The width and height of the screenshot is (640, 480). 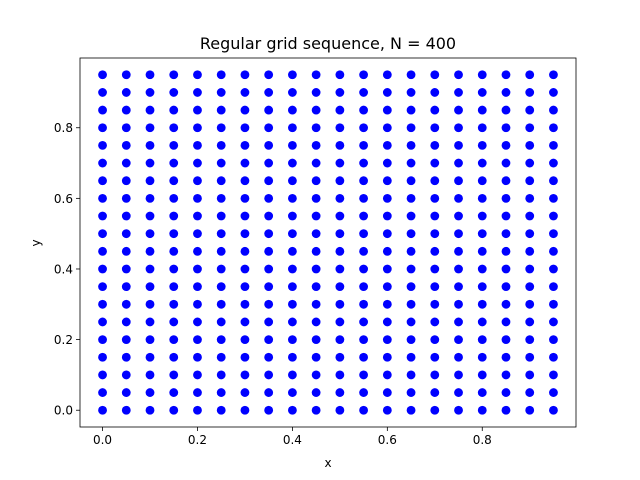 I want to click on x-tick-label-2: 0.4, so click(x=292, y=440).